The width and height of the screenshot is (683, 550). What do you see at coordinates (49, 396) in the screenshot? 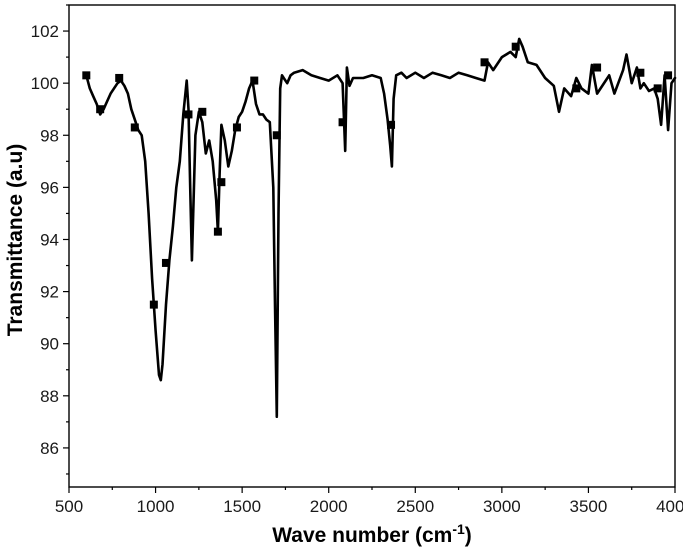
I see `y-tick-label: 88` at bounding box center [49, 396].